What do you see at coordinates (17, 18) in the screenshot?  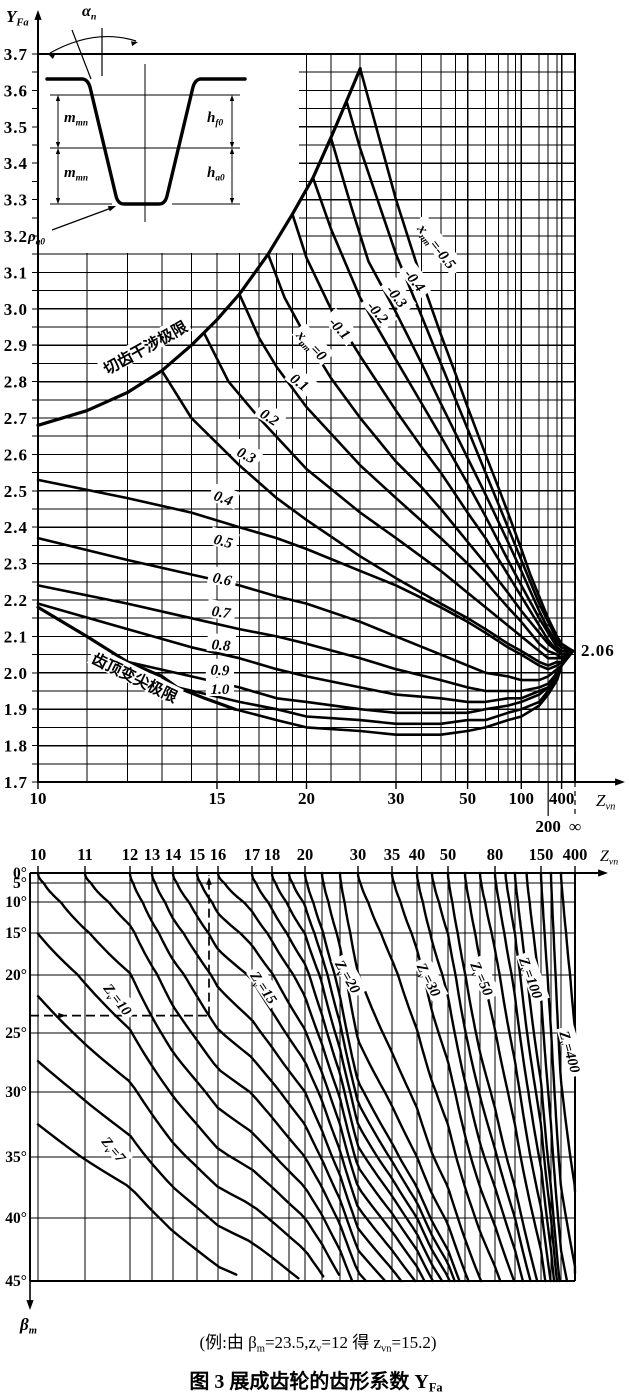 I see `svg-text: YFa` at bounding box center [17, 18].